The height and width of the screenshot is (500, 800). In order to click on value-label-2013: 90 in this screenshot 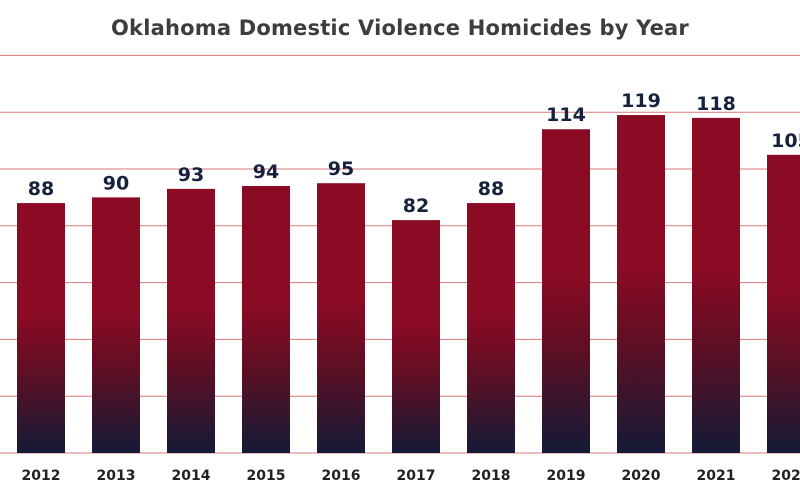, I will do `click(116, 183)`.